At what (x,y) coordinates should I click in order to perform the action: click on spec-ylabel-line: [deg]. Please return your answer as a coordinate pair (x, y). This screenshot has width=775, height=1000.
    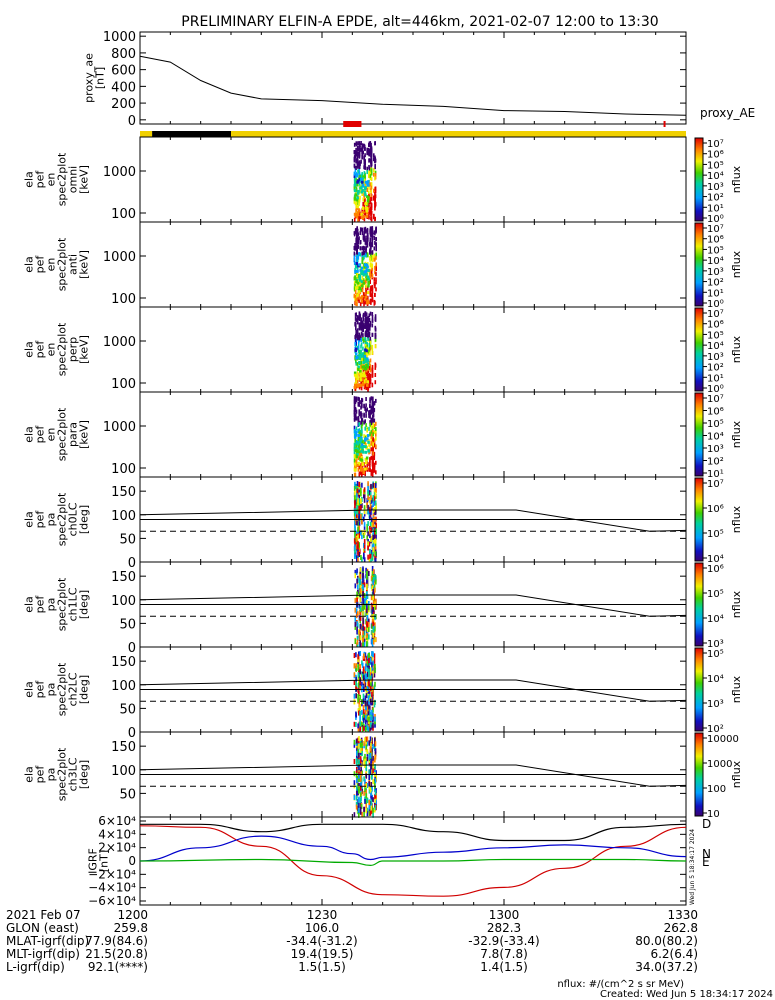
    Looking at the image, I should click on (84, 519).